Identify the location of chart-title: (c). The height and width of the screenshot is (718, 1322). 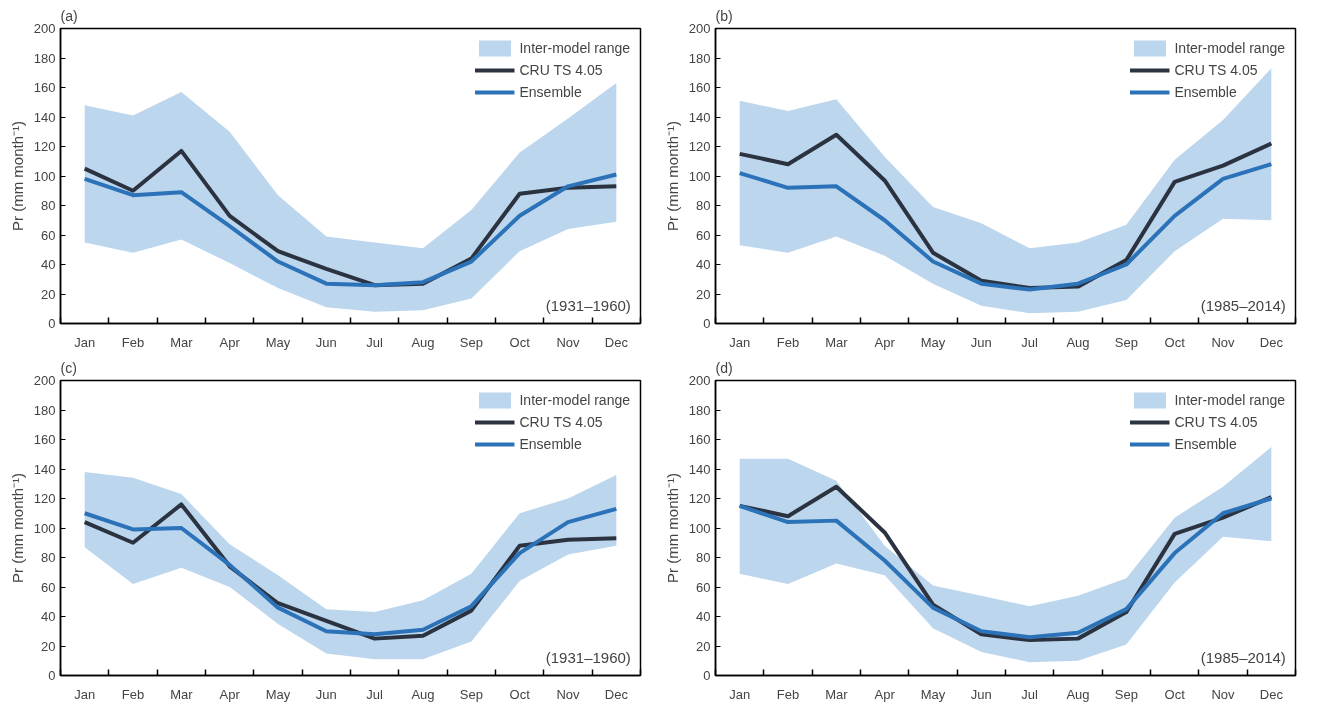
(68, 367).